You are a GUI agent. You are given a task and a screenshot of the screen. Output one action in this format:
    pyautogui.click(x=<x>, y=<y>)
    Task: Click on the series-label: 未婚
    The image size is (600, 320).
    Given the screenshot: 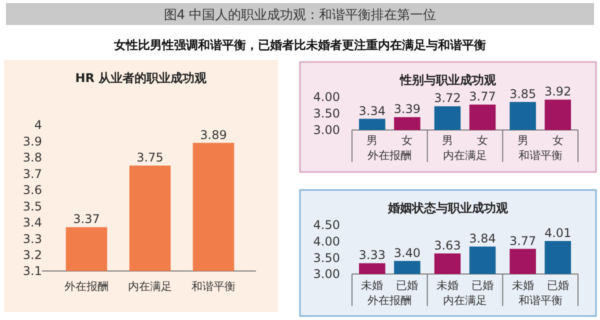 What is the action you would take?
    pyautogui.click(x=372, y=285)
    